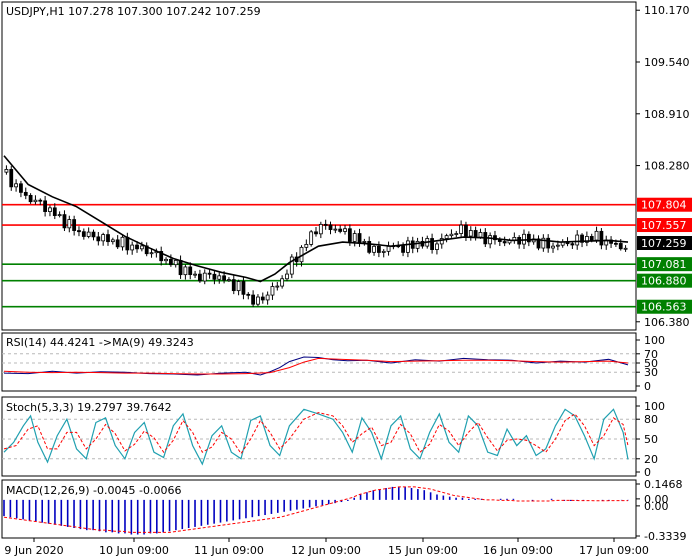  What do you see at coordinates (647, 386) in the screenshot?
I see `rsi-axis-label: 0` at bounding box center [647, 386].